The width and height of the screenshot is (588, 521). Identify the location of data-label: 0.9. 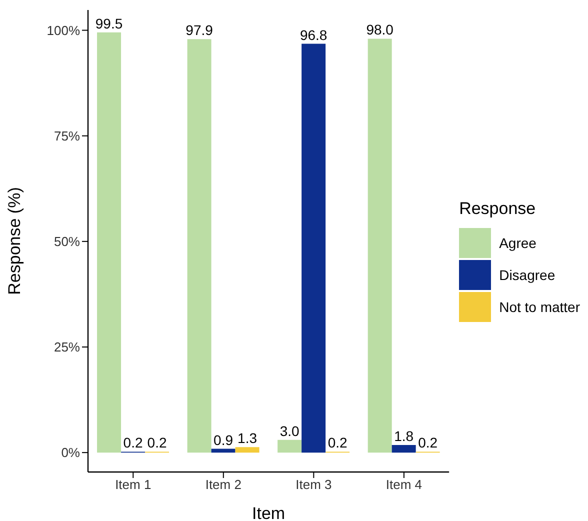
(224, 440).